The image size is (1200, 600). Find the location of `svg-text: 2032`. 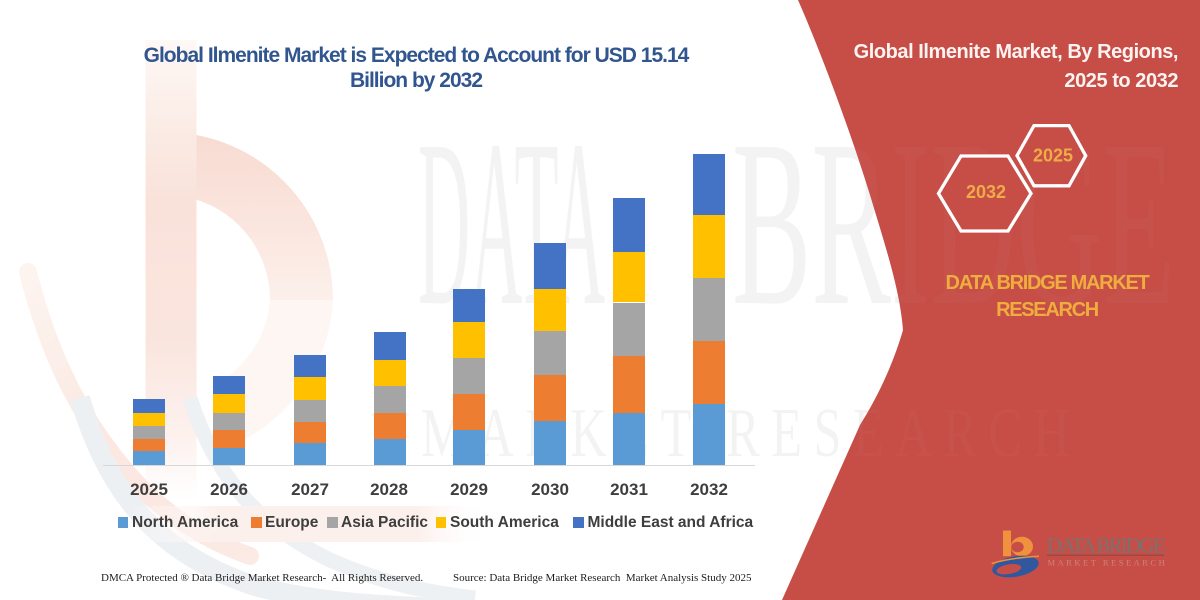

svg-text: 2032 is located at coordinates (986, 192).